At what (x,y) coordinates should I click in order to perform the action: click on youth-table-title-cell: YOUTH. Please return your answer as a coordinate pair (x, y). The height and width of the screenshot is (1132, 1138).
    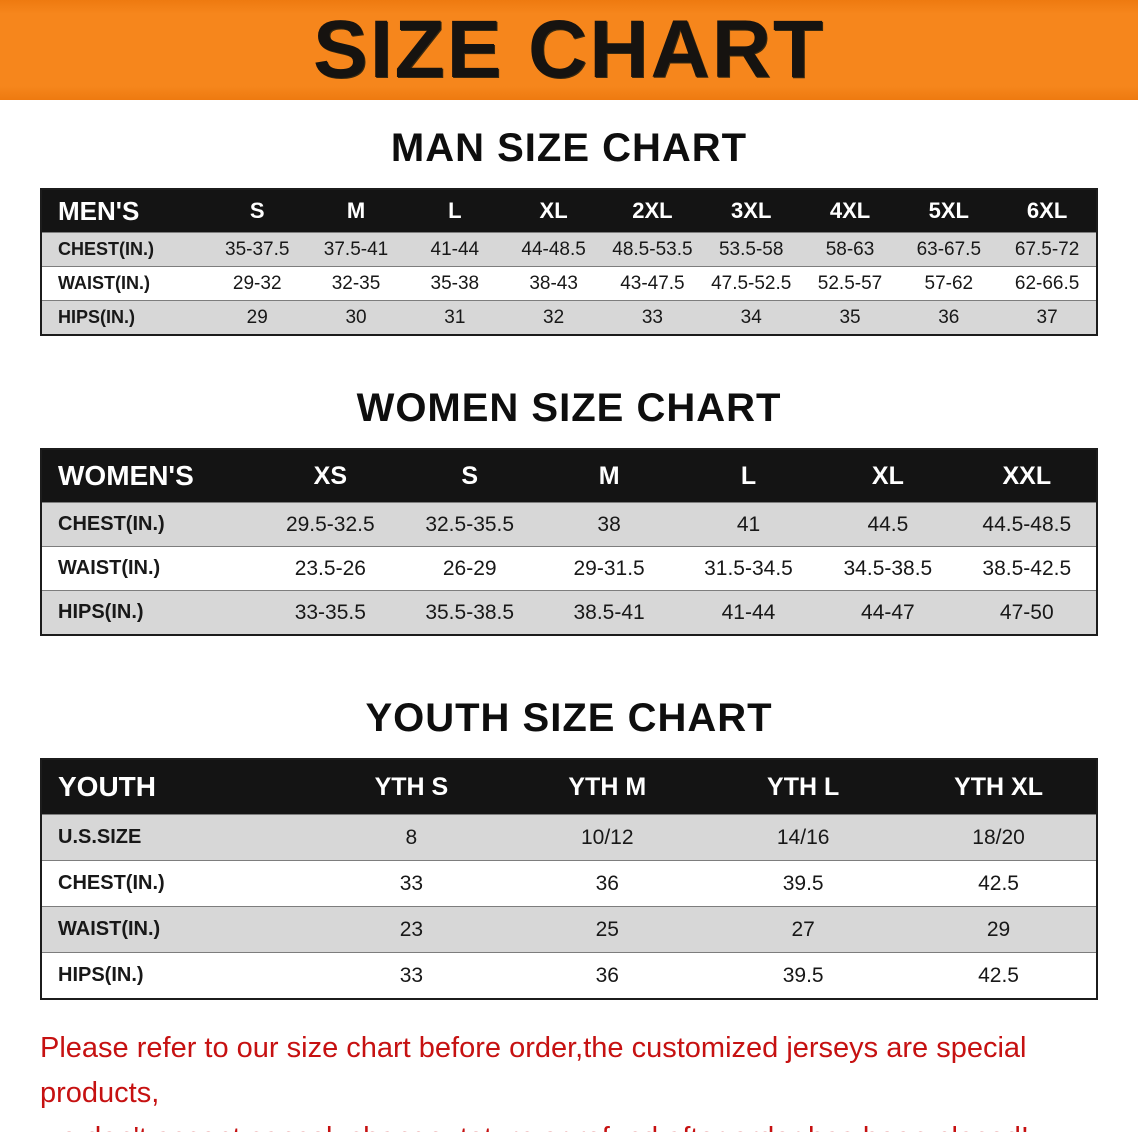
    Looking at the image, I should click on (177, 787).